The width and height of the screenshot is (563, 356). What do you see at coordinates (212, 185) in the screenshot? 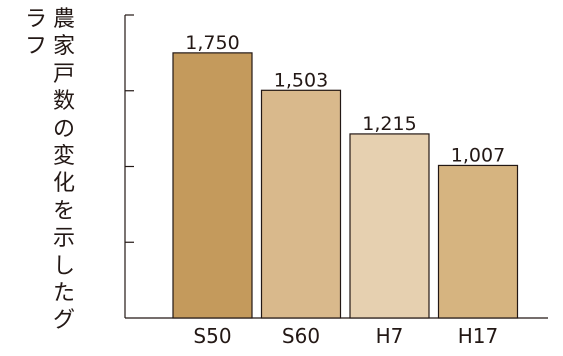
I see `bar-s50` at bounding box center [212, 185].